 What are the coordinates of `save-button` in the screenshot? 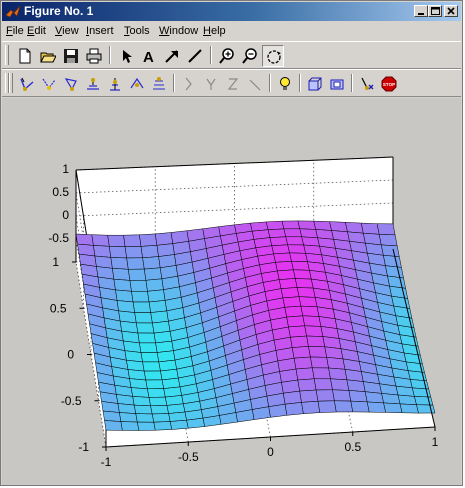 It's located at (71, 56).